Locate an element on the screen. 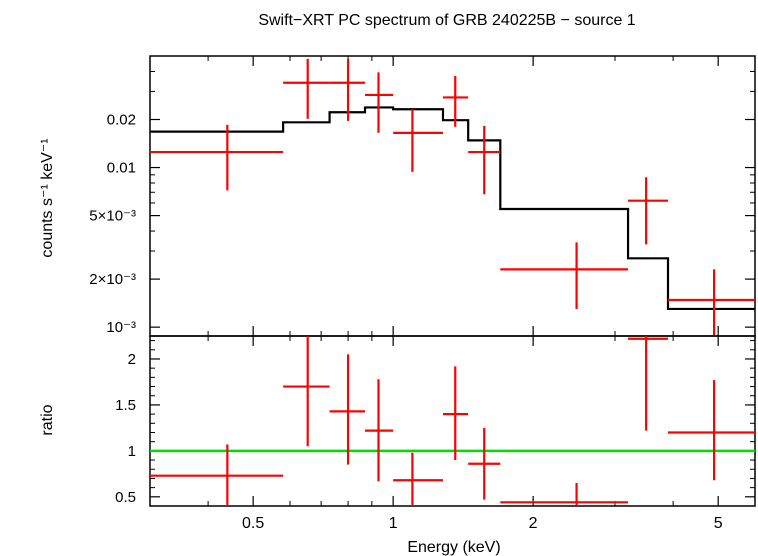 The image size is (758, 556). y-tick-label: 0.02 is located at coordinates (121, 120).